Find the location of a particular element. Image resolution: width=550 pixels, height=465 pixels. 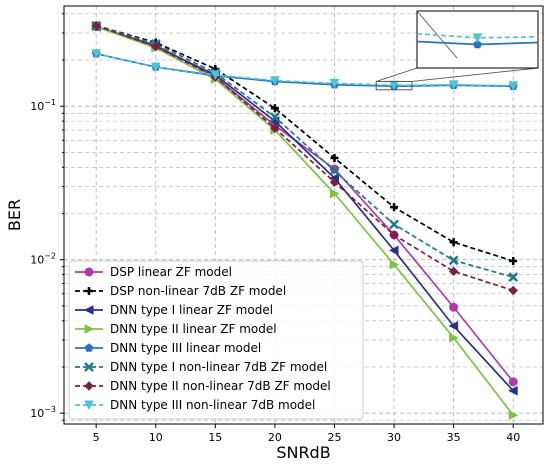

legend-label: DSP non-linear 7dB ZF model is located at coordinates (198, 291).